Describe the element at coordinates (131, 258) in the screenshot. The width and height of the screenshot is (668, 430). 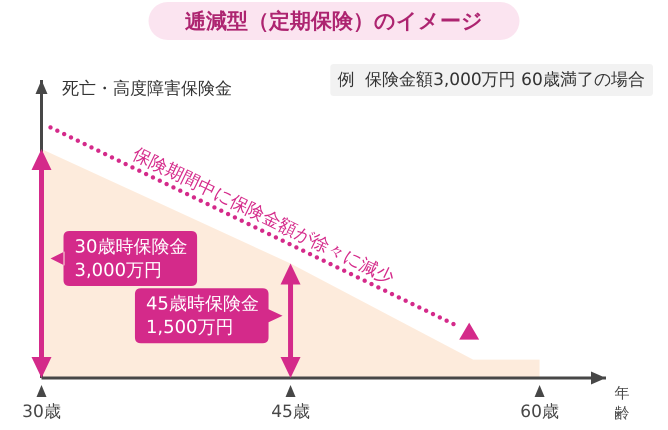
I see `annotation: 30歳時保険金 3,000万円` at that location.